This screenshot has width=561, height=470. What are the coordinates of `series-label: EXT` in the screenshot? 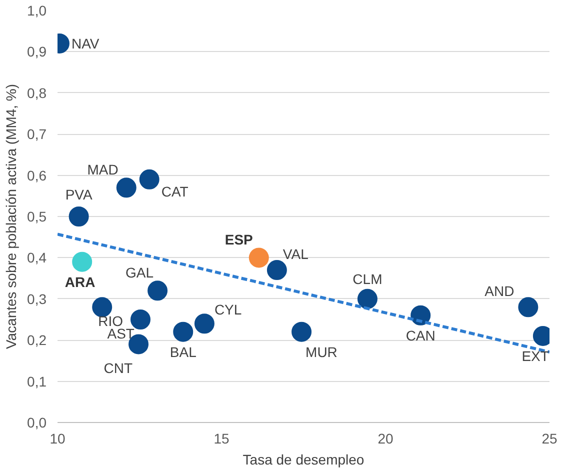 It's located at (536, 356).